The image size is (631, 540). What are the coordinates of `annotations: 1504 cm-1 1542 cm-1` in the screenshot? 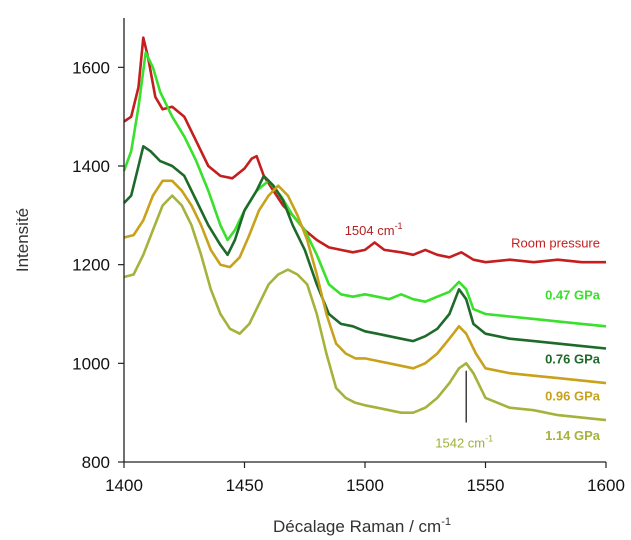 It's located at (419, 335).